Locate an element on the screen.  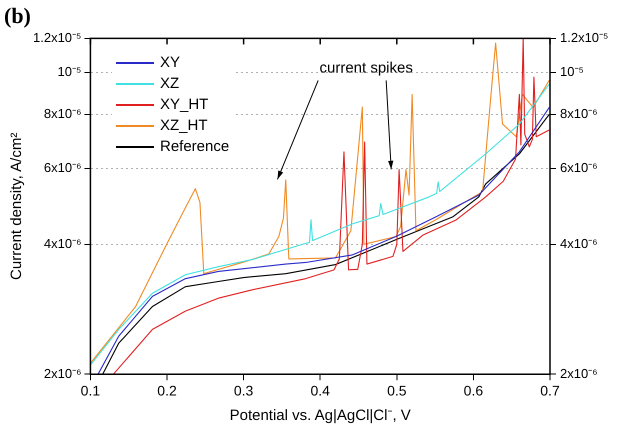
text: 2x10⁻⁶ is located at coordinates (579, 373).